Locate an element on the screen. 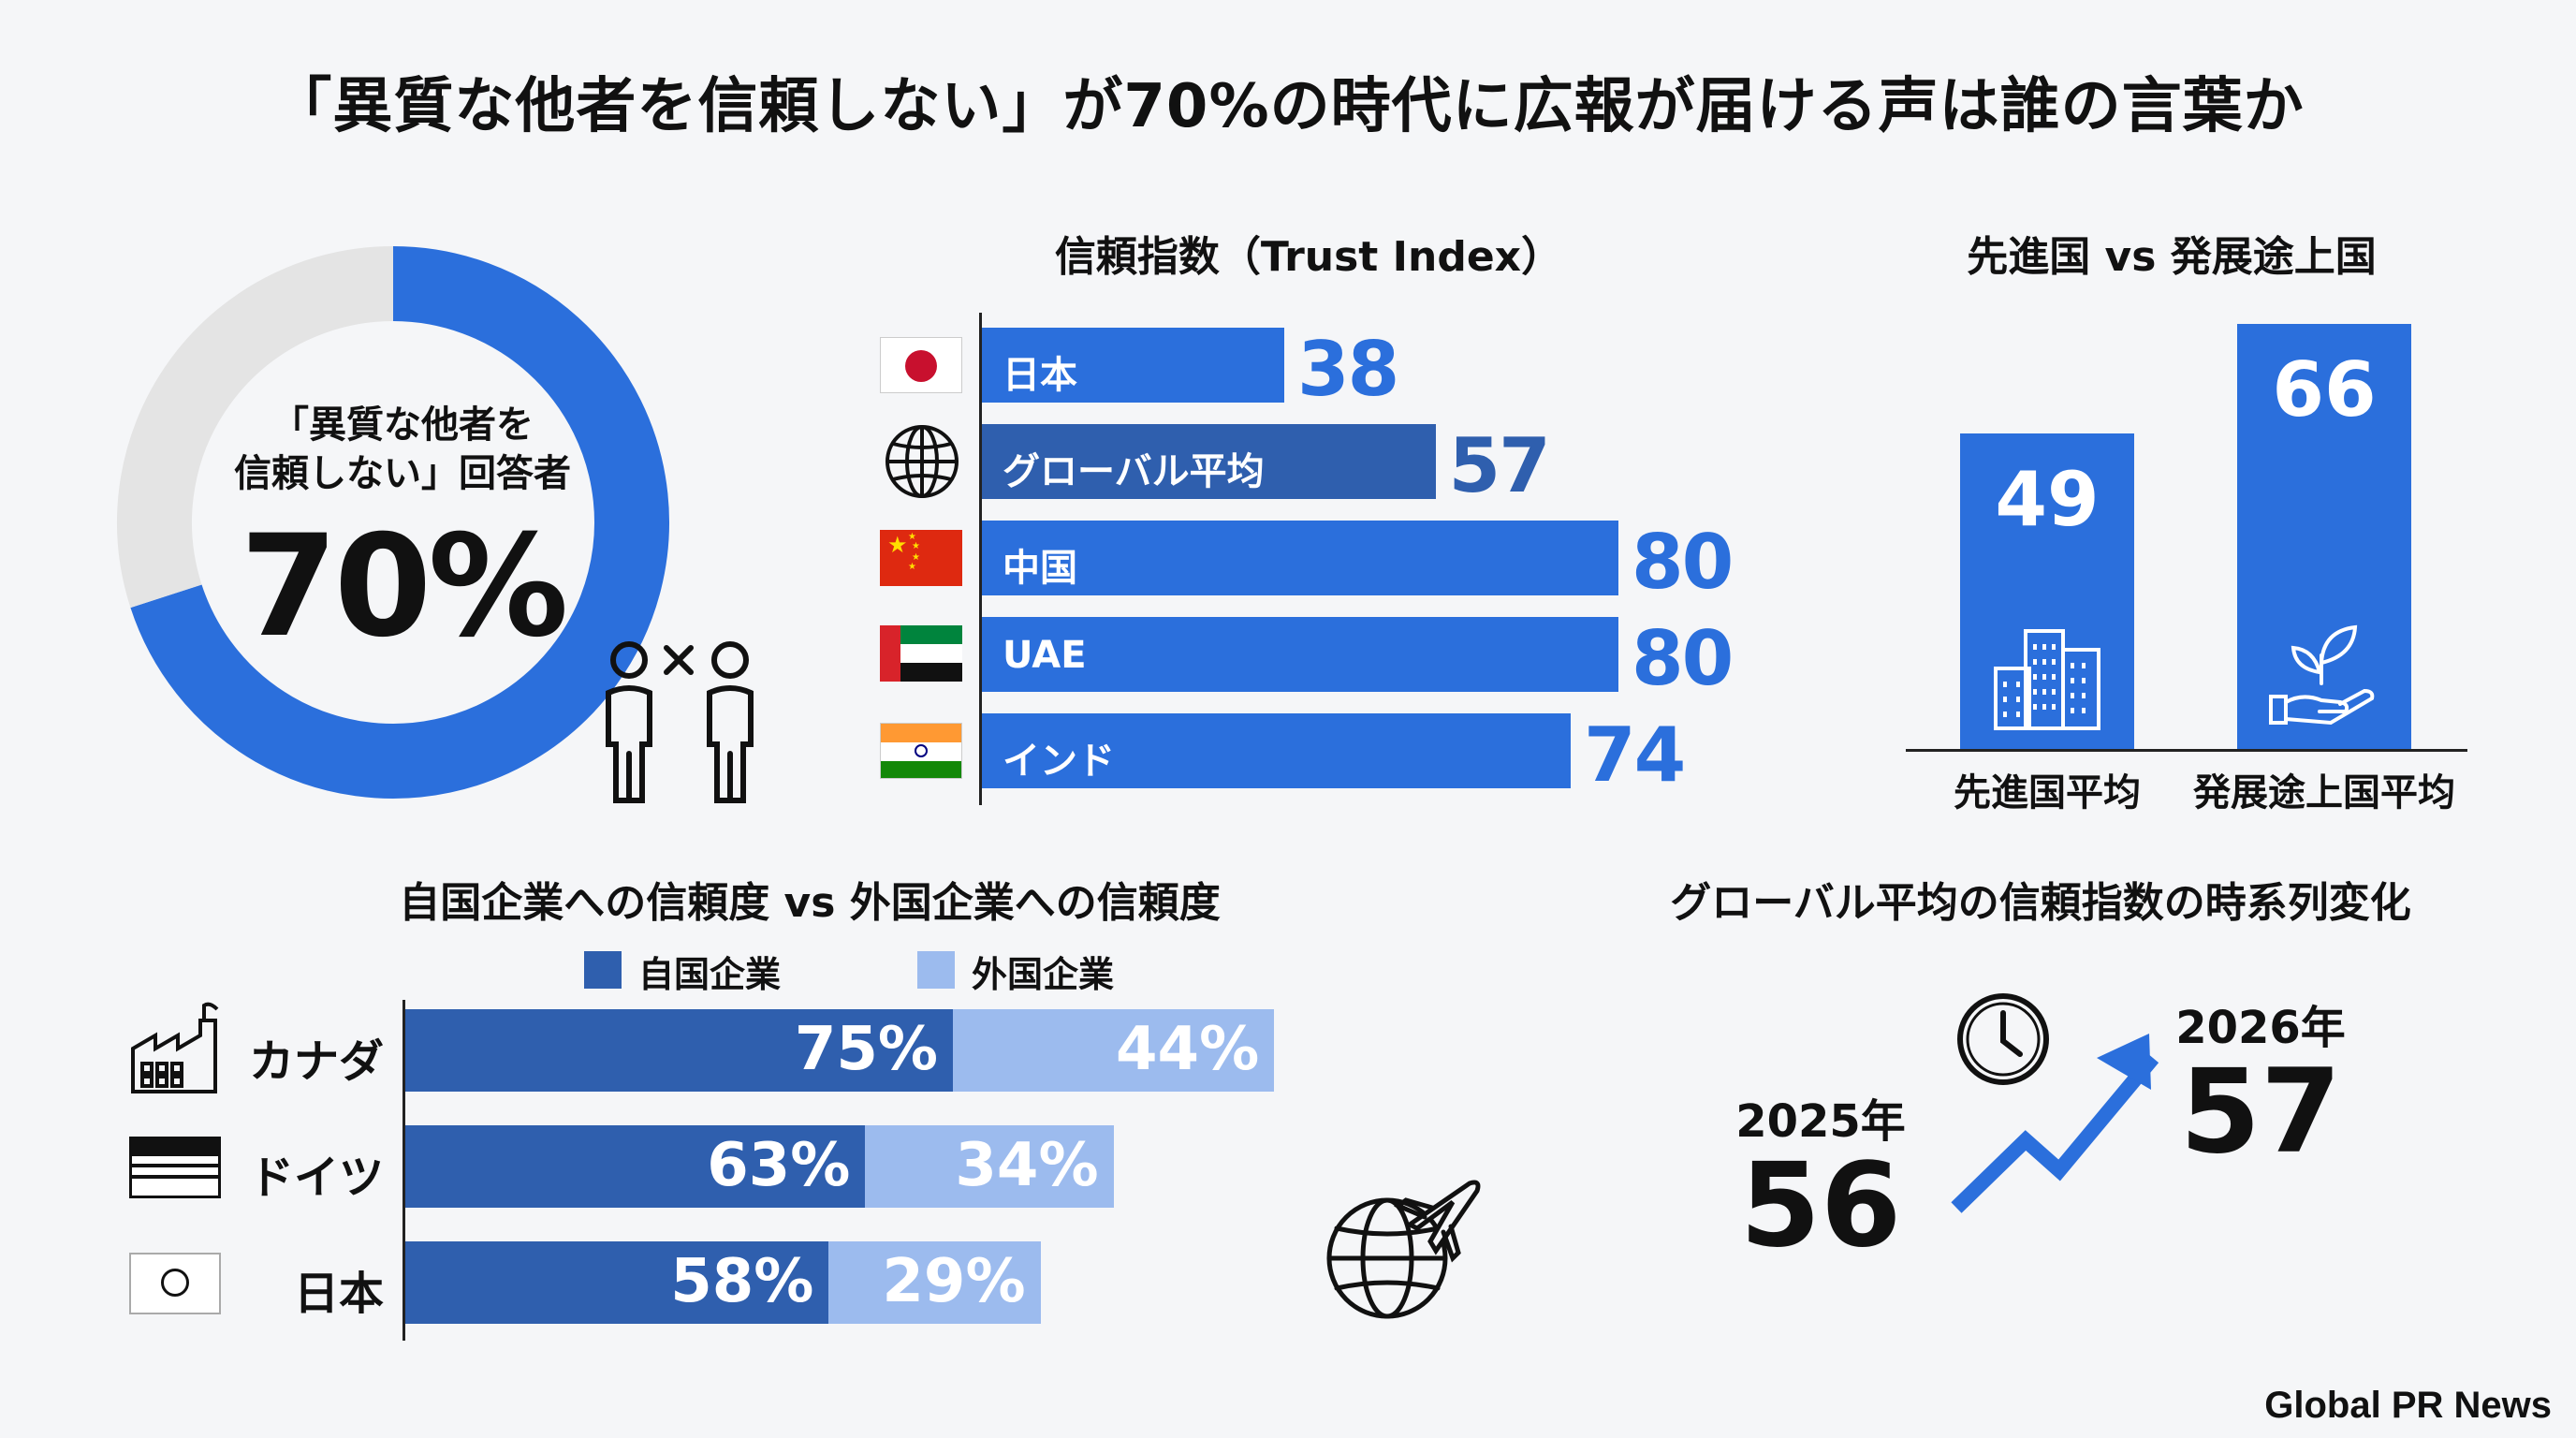  trust-bar-label: グローバル平均 is located at coordinates (1134, 471).